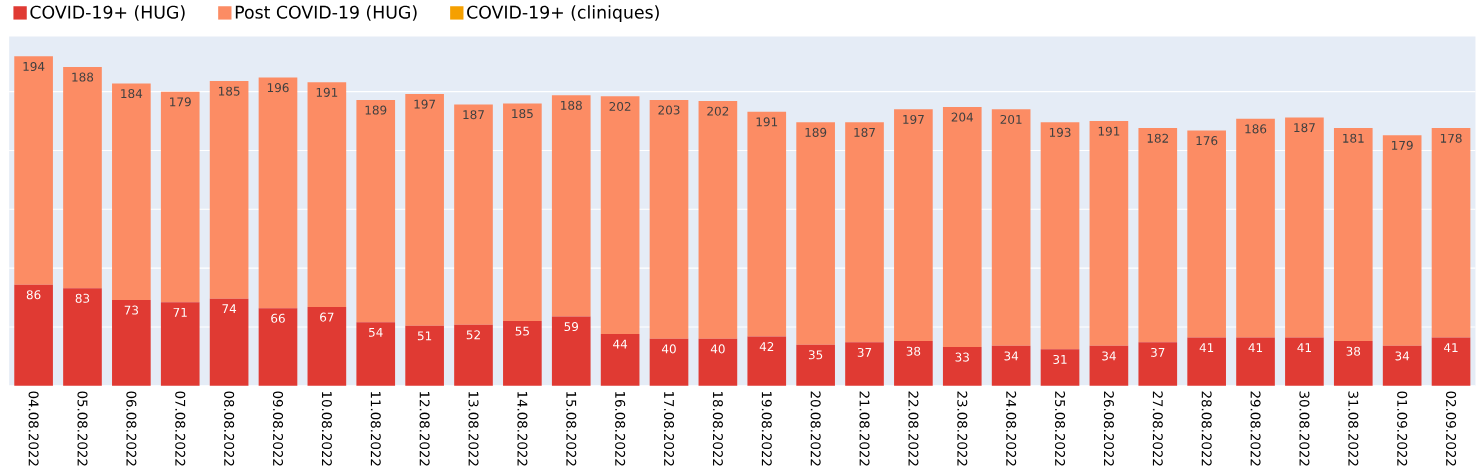  What do you see at coordinates (1108, 428) in the screenshot?
I see `x-tick-label: 26.08.2022` at bounding box center [1108, 428].